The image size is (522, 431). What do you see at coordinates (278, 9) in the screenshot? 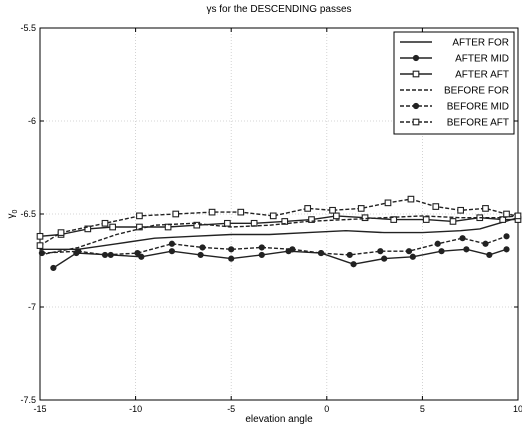
I see `chart-title: γs for the DESCENDING passes` at bounding box center [278, 9].